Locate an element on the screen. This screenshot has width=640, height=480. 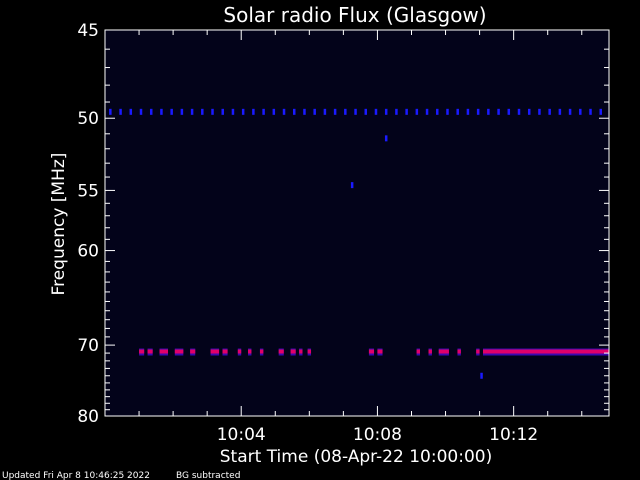
x-tick-label: 10:04 is located at coordinates (241, 435).